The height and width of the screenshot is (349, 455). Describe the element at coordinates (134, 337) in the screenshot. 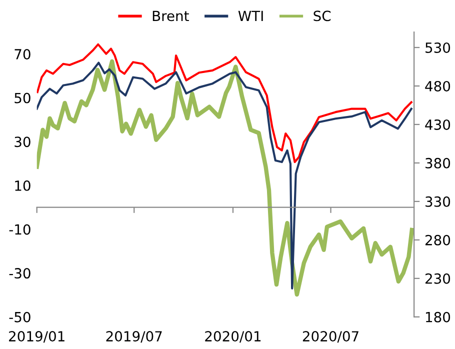

I see `x-tick-label: 2019/07` at that location.